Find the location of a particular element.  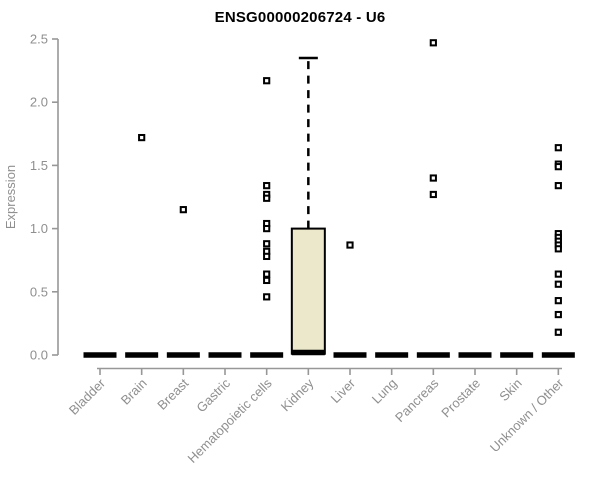

y-tick-label: 0.5 is located at coordinates (39, 291).